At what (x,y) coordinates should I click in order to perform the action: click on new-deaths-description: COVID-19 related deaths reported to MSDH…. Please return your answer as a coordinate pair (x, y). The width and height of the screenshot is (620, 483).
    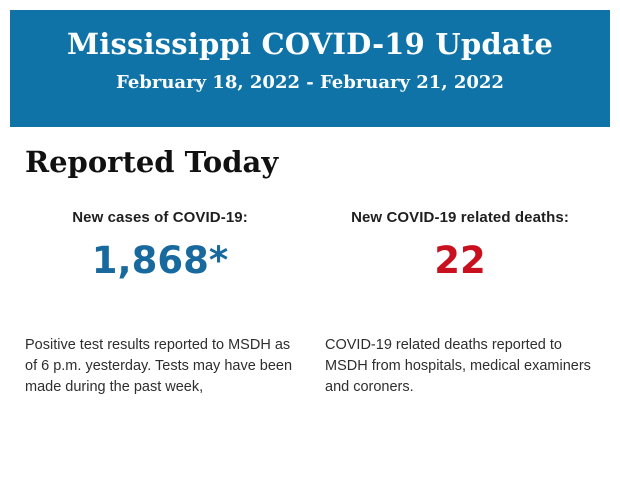
    Looking at the image, I should click on (458, 366).